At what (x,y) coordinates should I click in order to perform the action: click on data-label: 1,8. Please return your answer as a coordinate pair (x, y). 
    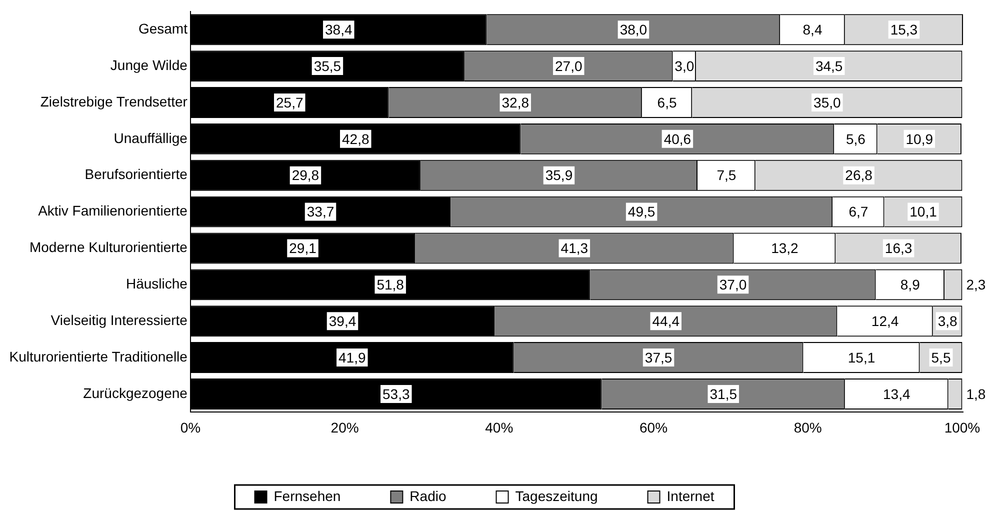
    Looking at the image, I should click on (976, 394).